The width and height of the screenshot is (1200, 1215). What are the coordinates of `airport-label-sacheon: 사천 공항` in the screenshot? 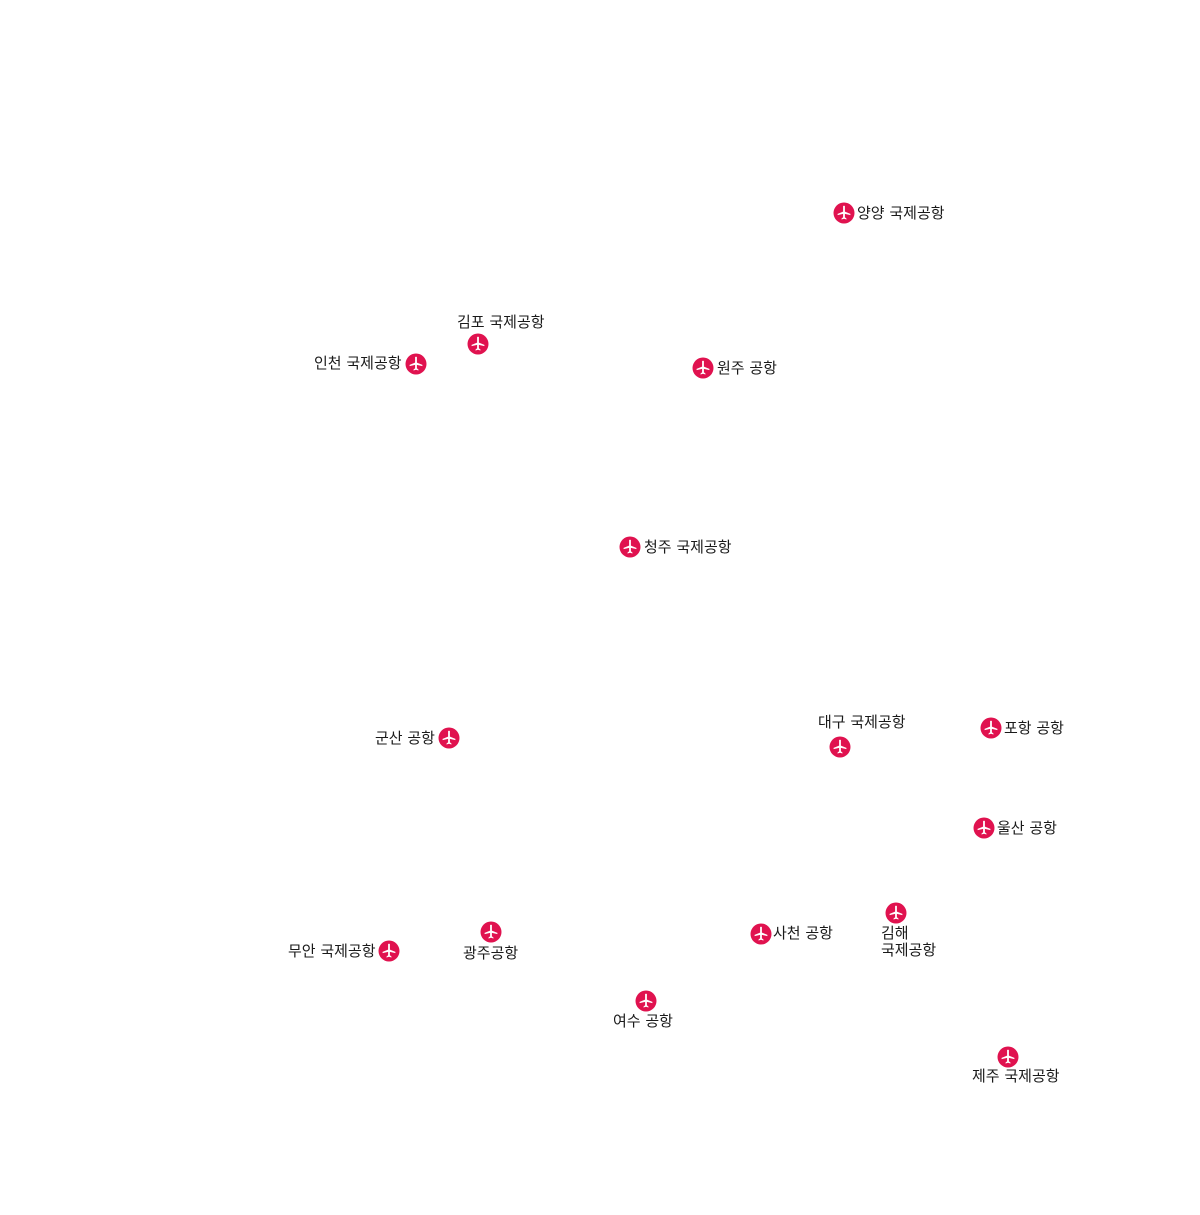 It's located at (803, 933).